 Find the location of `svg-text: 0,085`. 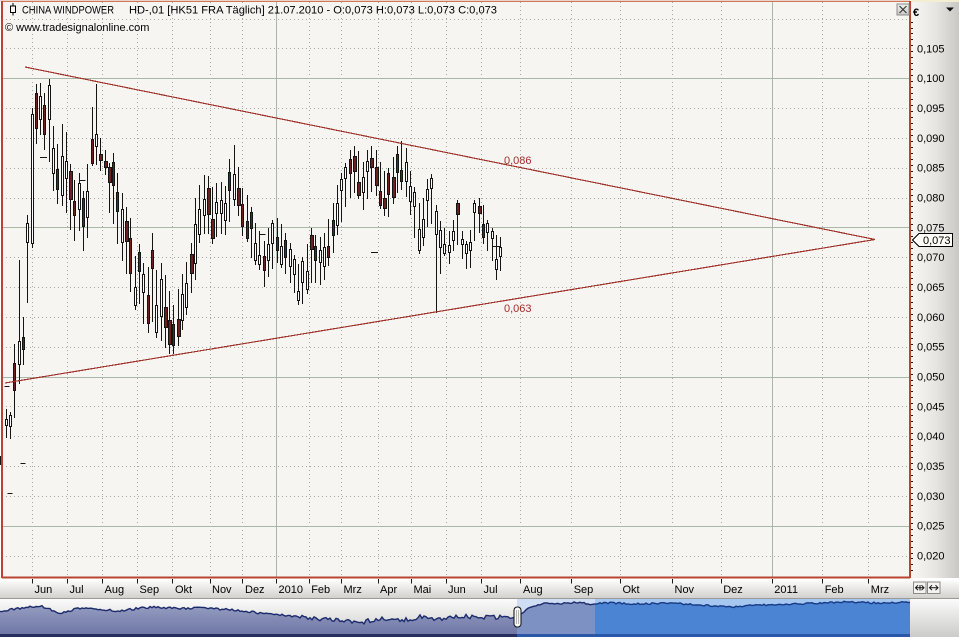

svg-text: 0,085 is located at coordinates (931, 169).